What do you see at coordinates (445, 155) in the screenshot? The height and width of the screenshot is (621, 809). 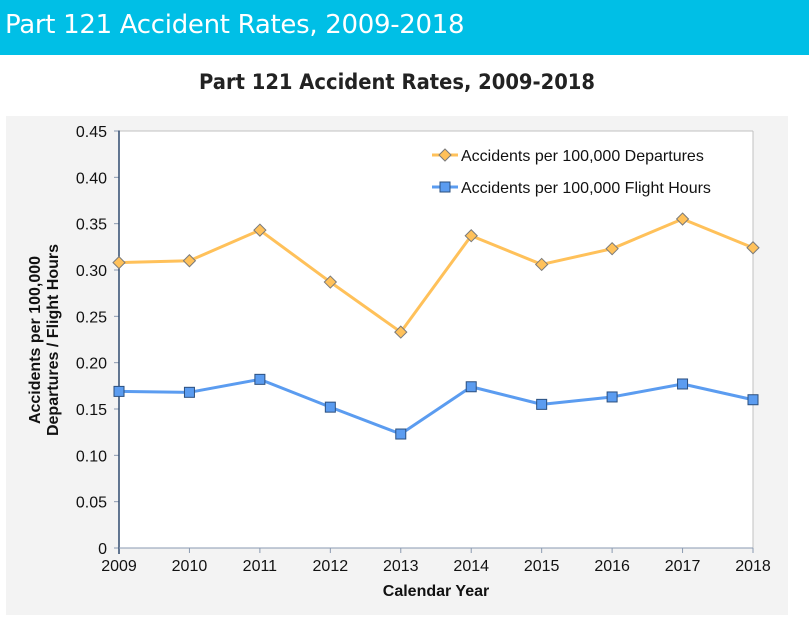 I see `legend-marker-diamond` at bounding box center [445, 155].